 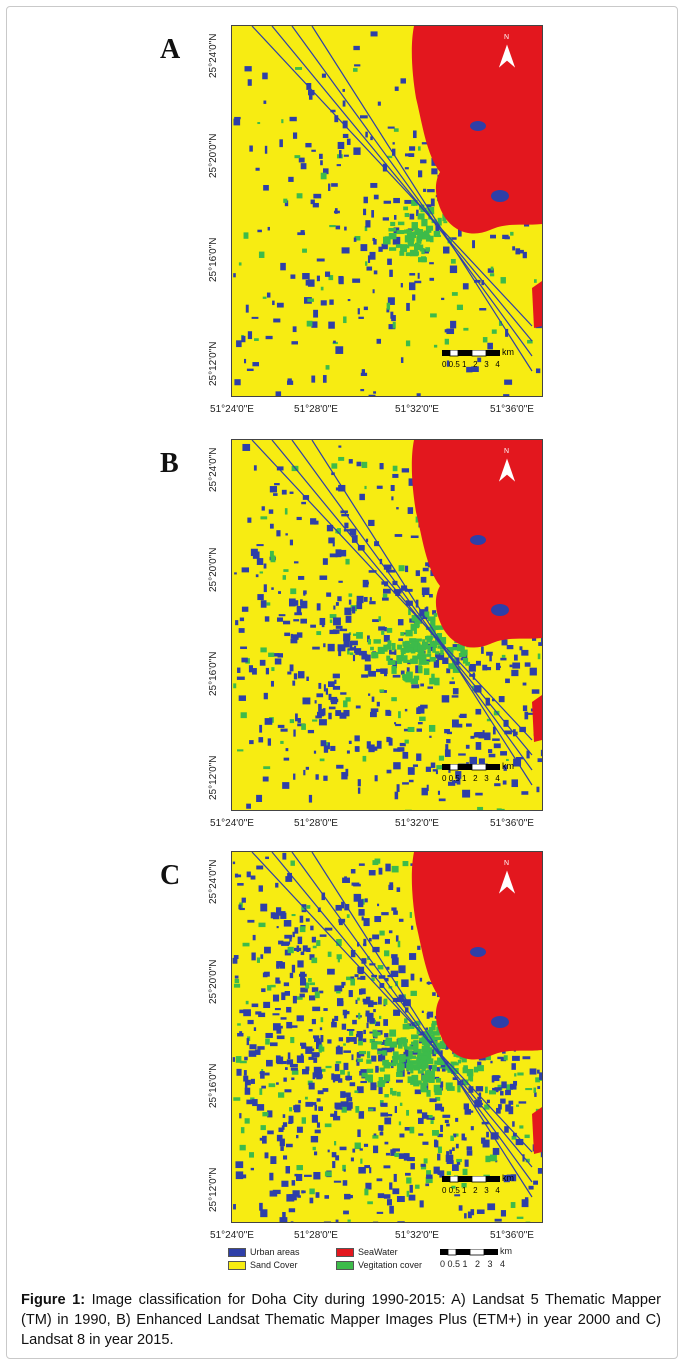 I want to click on panel-letter: C, so click(x=170, y=875).